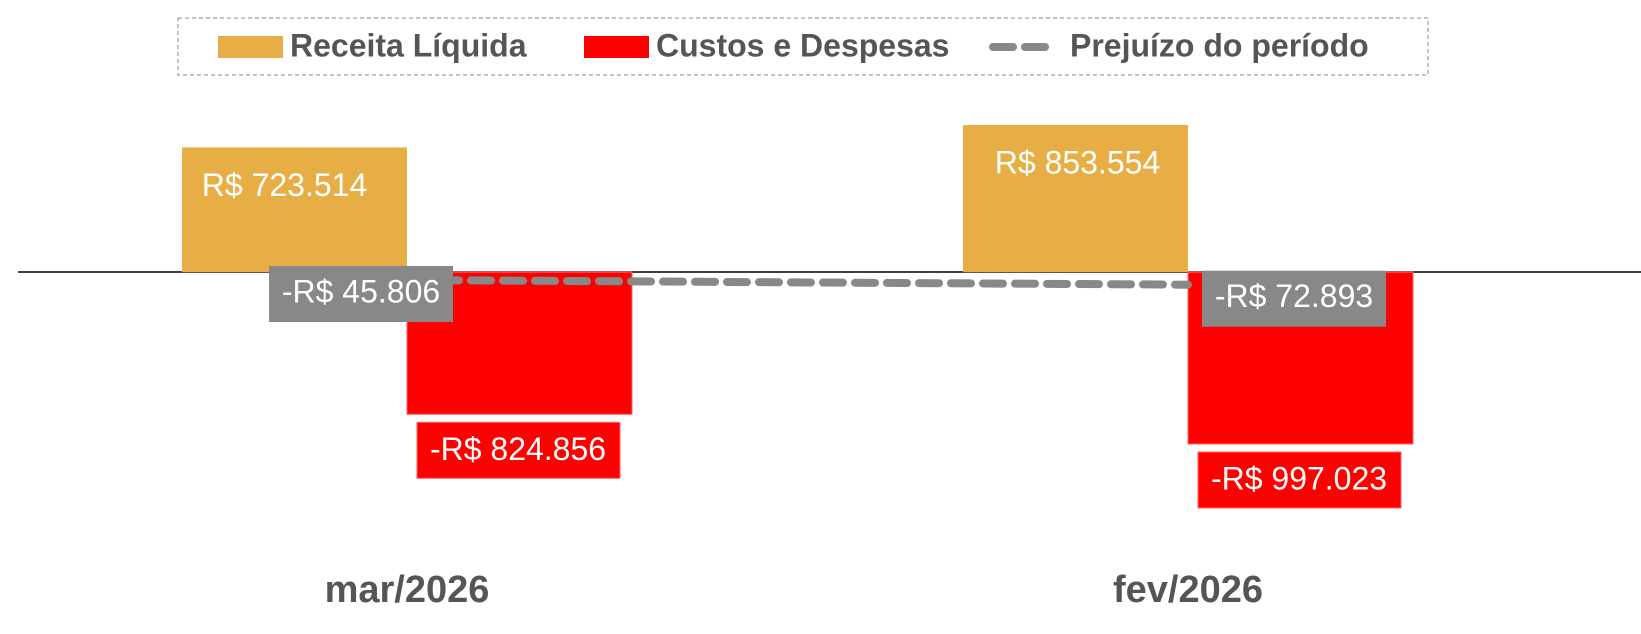 The image size is (1641, 634). What do you see at coordinates (408, 45) in the screenshot?
I see `legend-label: Receita Líquida` at bounding box center [408, 45].